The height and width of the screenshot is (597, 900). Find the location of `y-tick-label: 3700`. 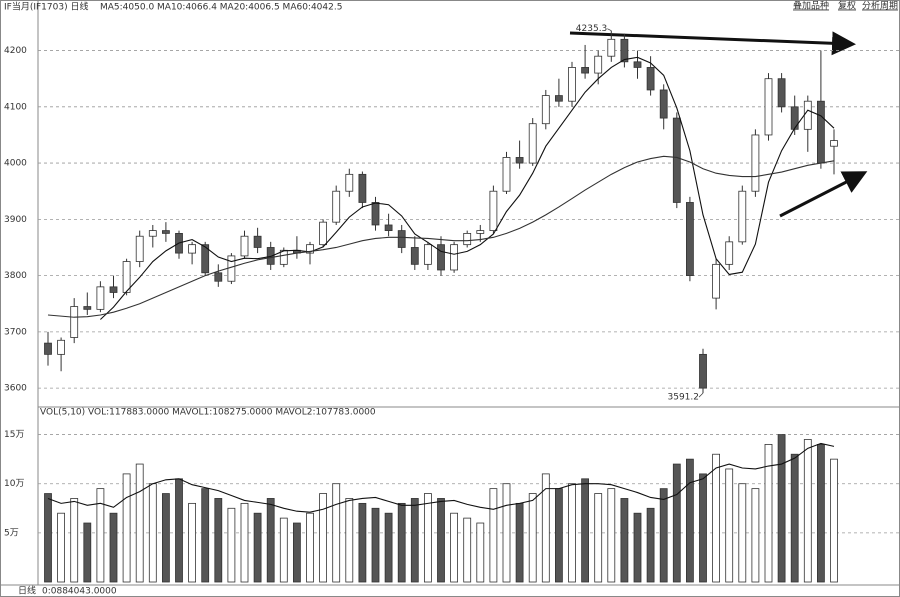

y-tick-label: 3700 is located at coordinates (15, 332).